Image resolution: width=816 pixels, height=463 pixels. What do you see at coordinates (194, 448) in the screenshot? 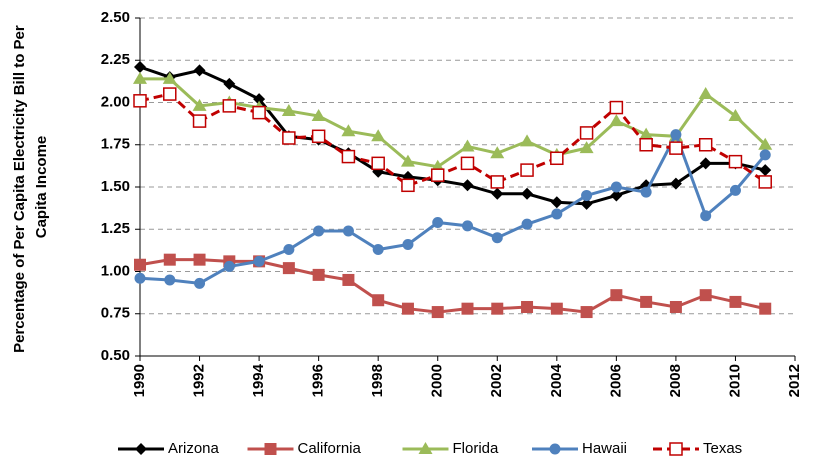
I see `legend-label: Arizona` at bounding box center [194, 448].